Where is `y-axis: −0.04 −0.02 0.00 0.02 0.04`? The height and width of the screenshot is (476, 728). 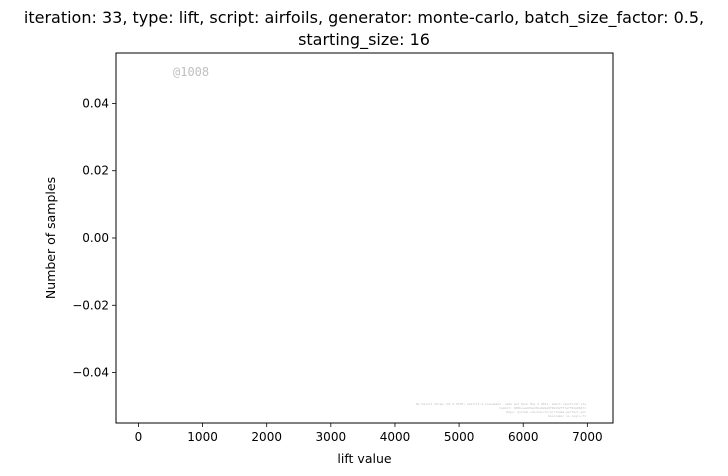
y-axis: −0.04 −0.02 0.00 0.02 0.04 is located at coordinates (94, 238).